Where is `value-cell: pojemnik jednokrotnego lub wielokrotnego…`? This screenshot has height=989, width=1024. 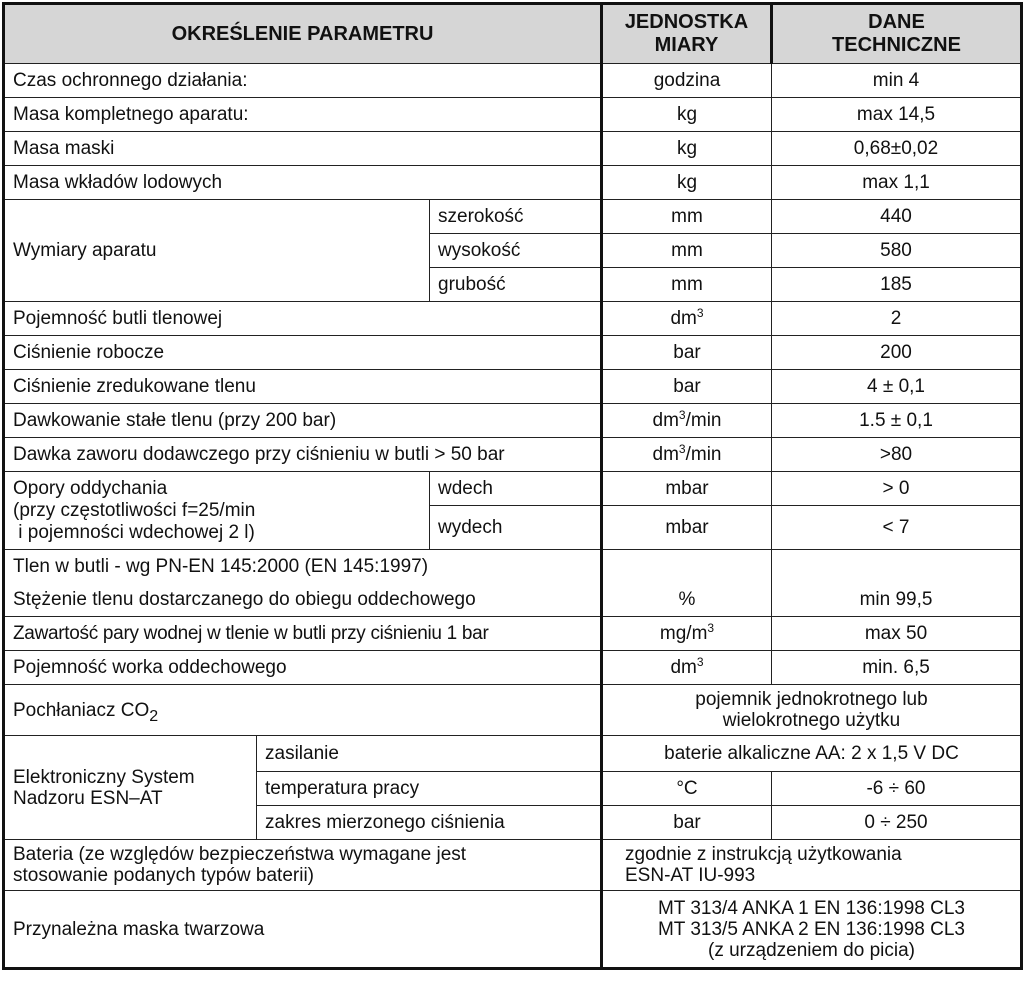
value-cell: pojemnik jednokrotnego lub wielokrotnego… is located at coordinates (811, 710).